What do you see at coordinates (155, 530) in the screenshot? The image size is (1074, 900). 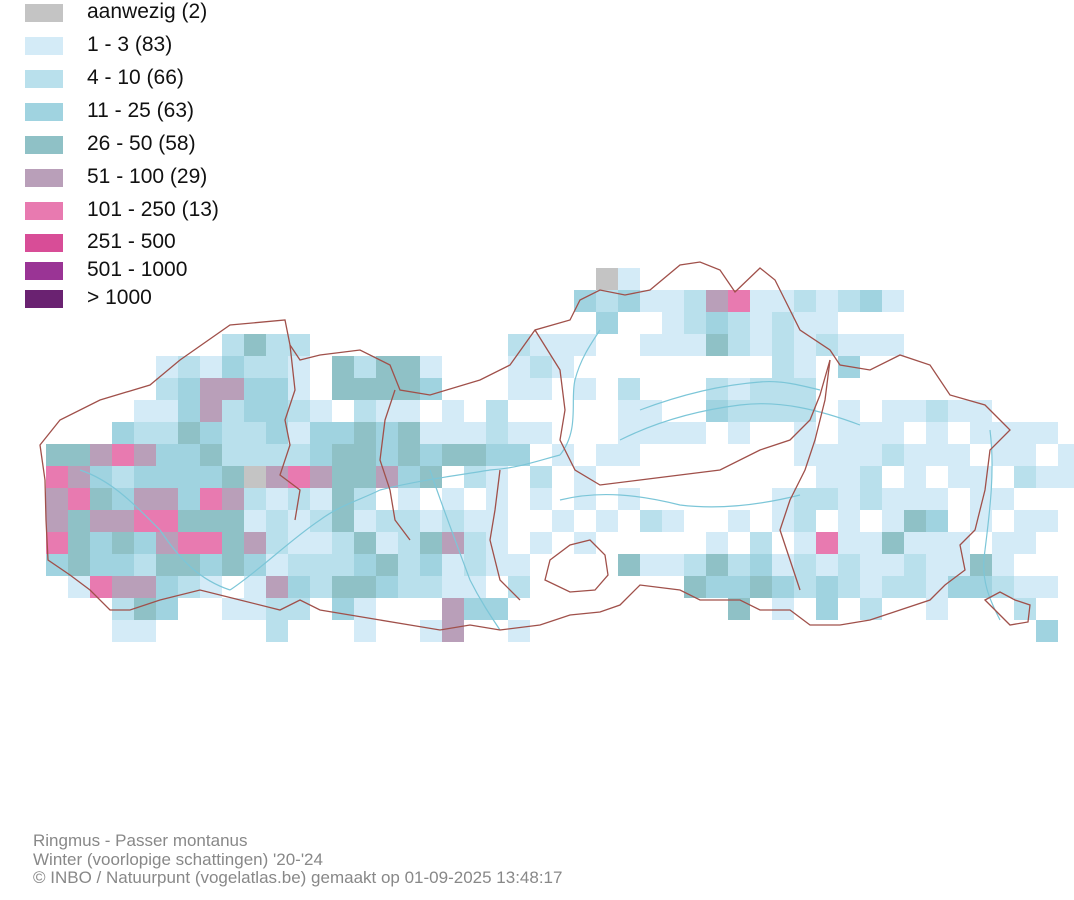 I see `river-ijzer` at bounding box center [155, 530].